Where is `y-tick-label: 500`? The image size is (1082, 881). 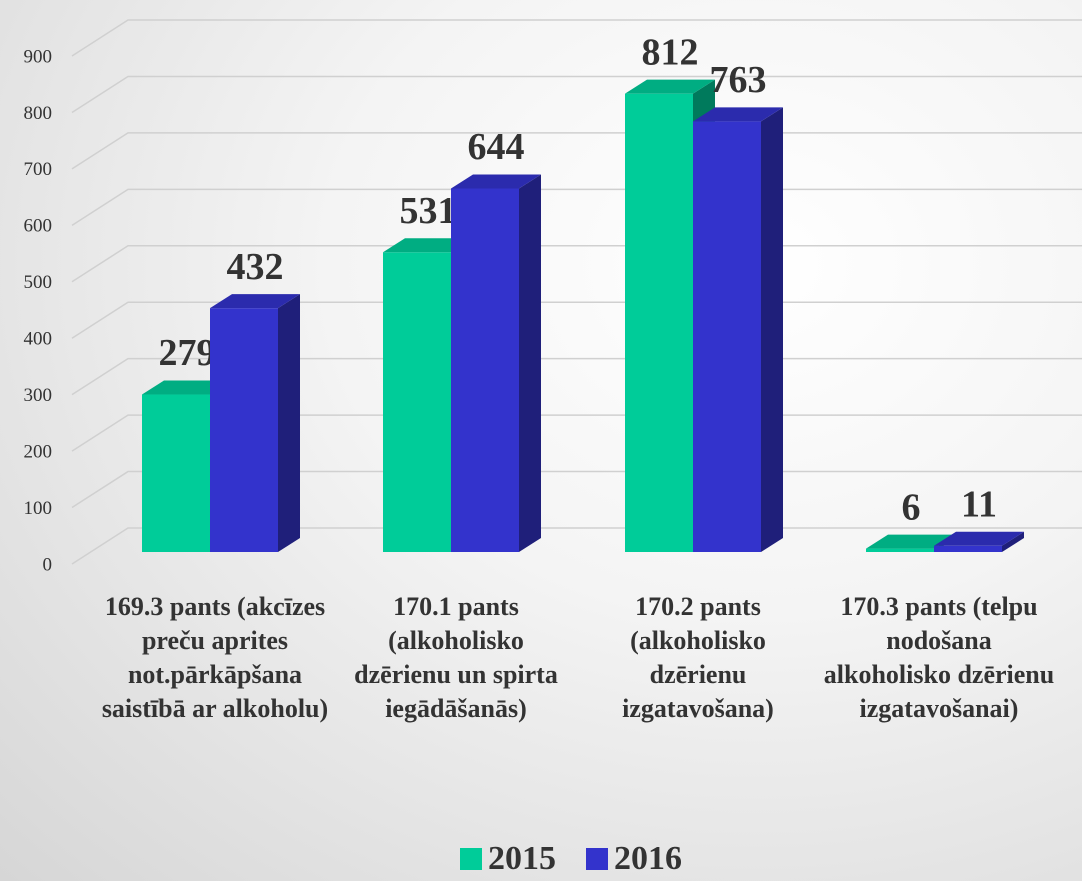
y-tick-label: 500 is located at coordinates (38, 282).